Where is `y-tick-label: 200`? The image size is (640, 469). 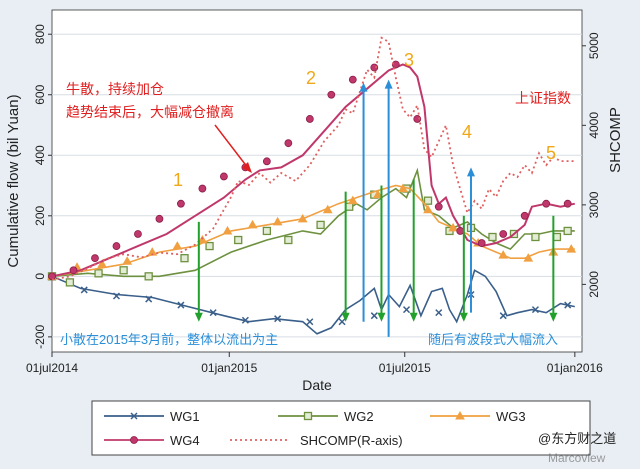 y-tick-label: 200 is located at coordinates (40, 215).